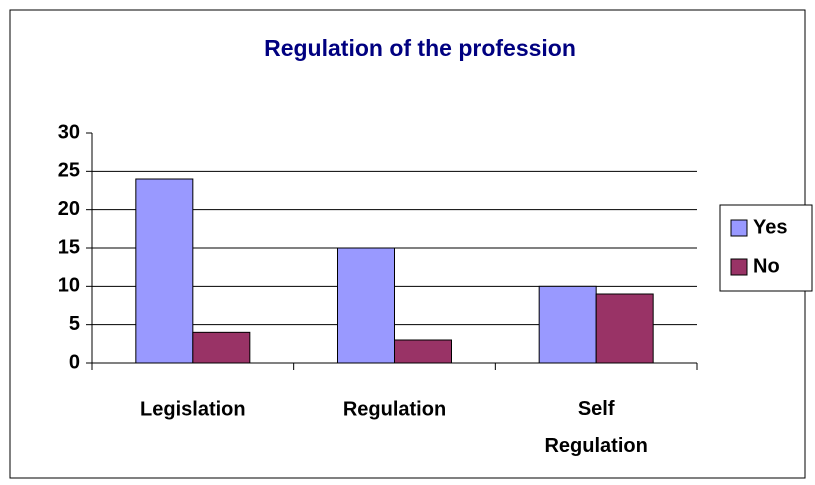  Describe the element at coordinates (69, 286) in the screenshot. I see `y-tick-label: 10` at that location.